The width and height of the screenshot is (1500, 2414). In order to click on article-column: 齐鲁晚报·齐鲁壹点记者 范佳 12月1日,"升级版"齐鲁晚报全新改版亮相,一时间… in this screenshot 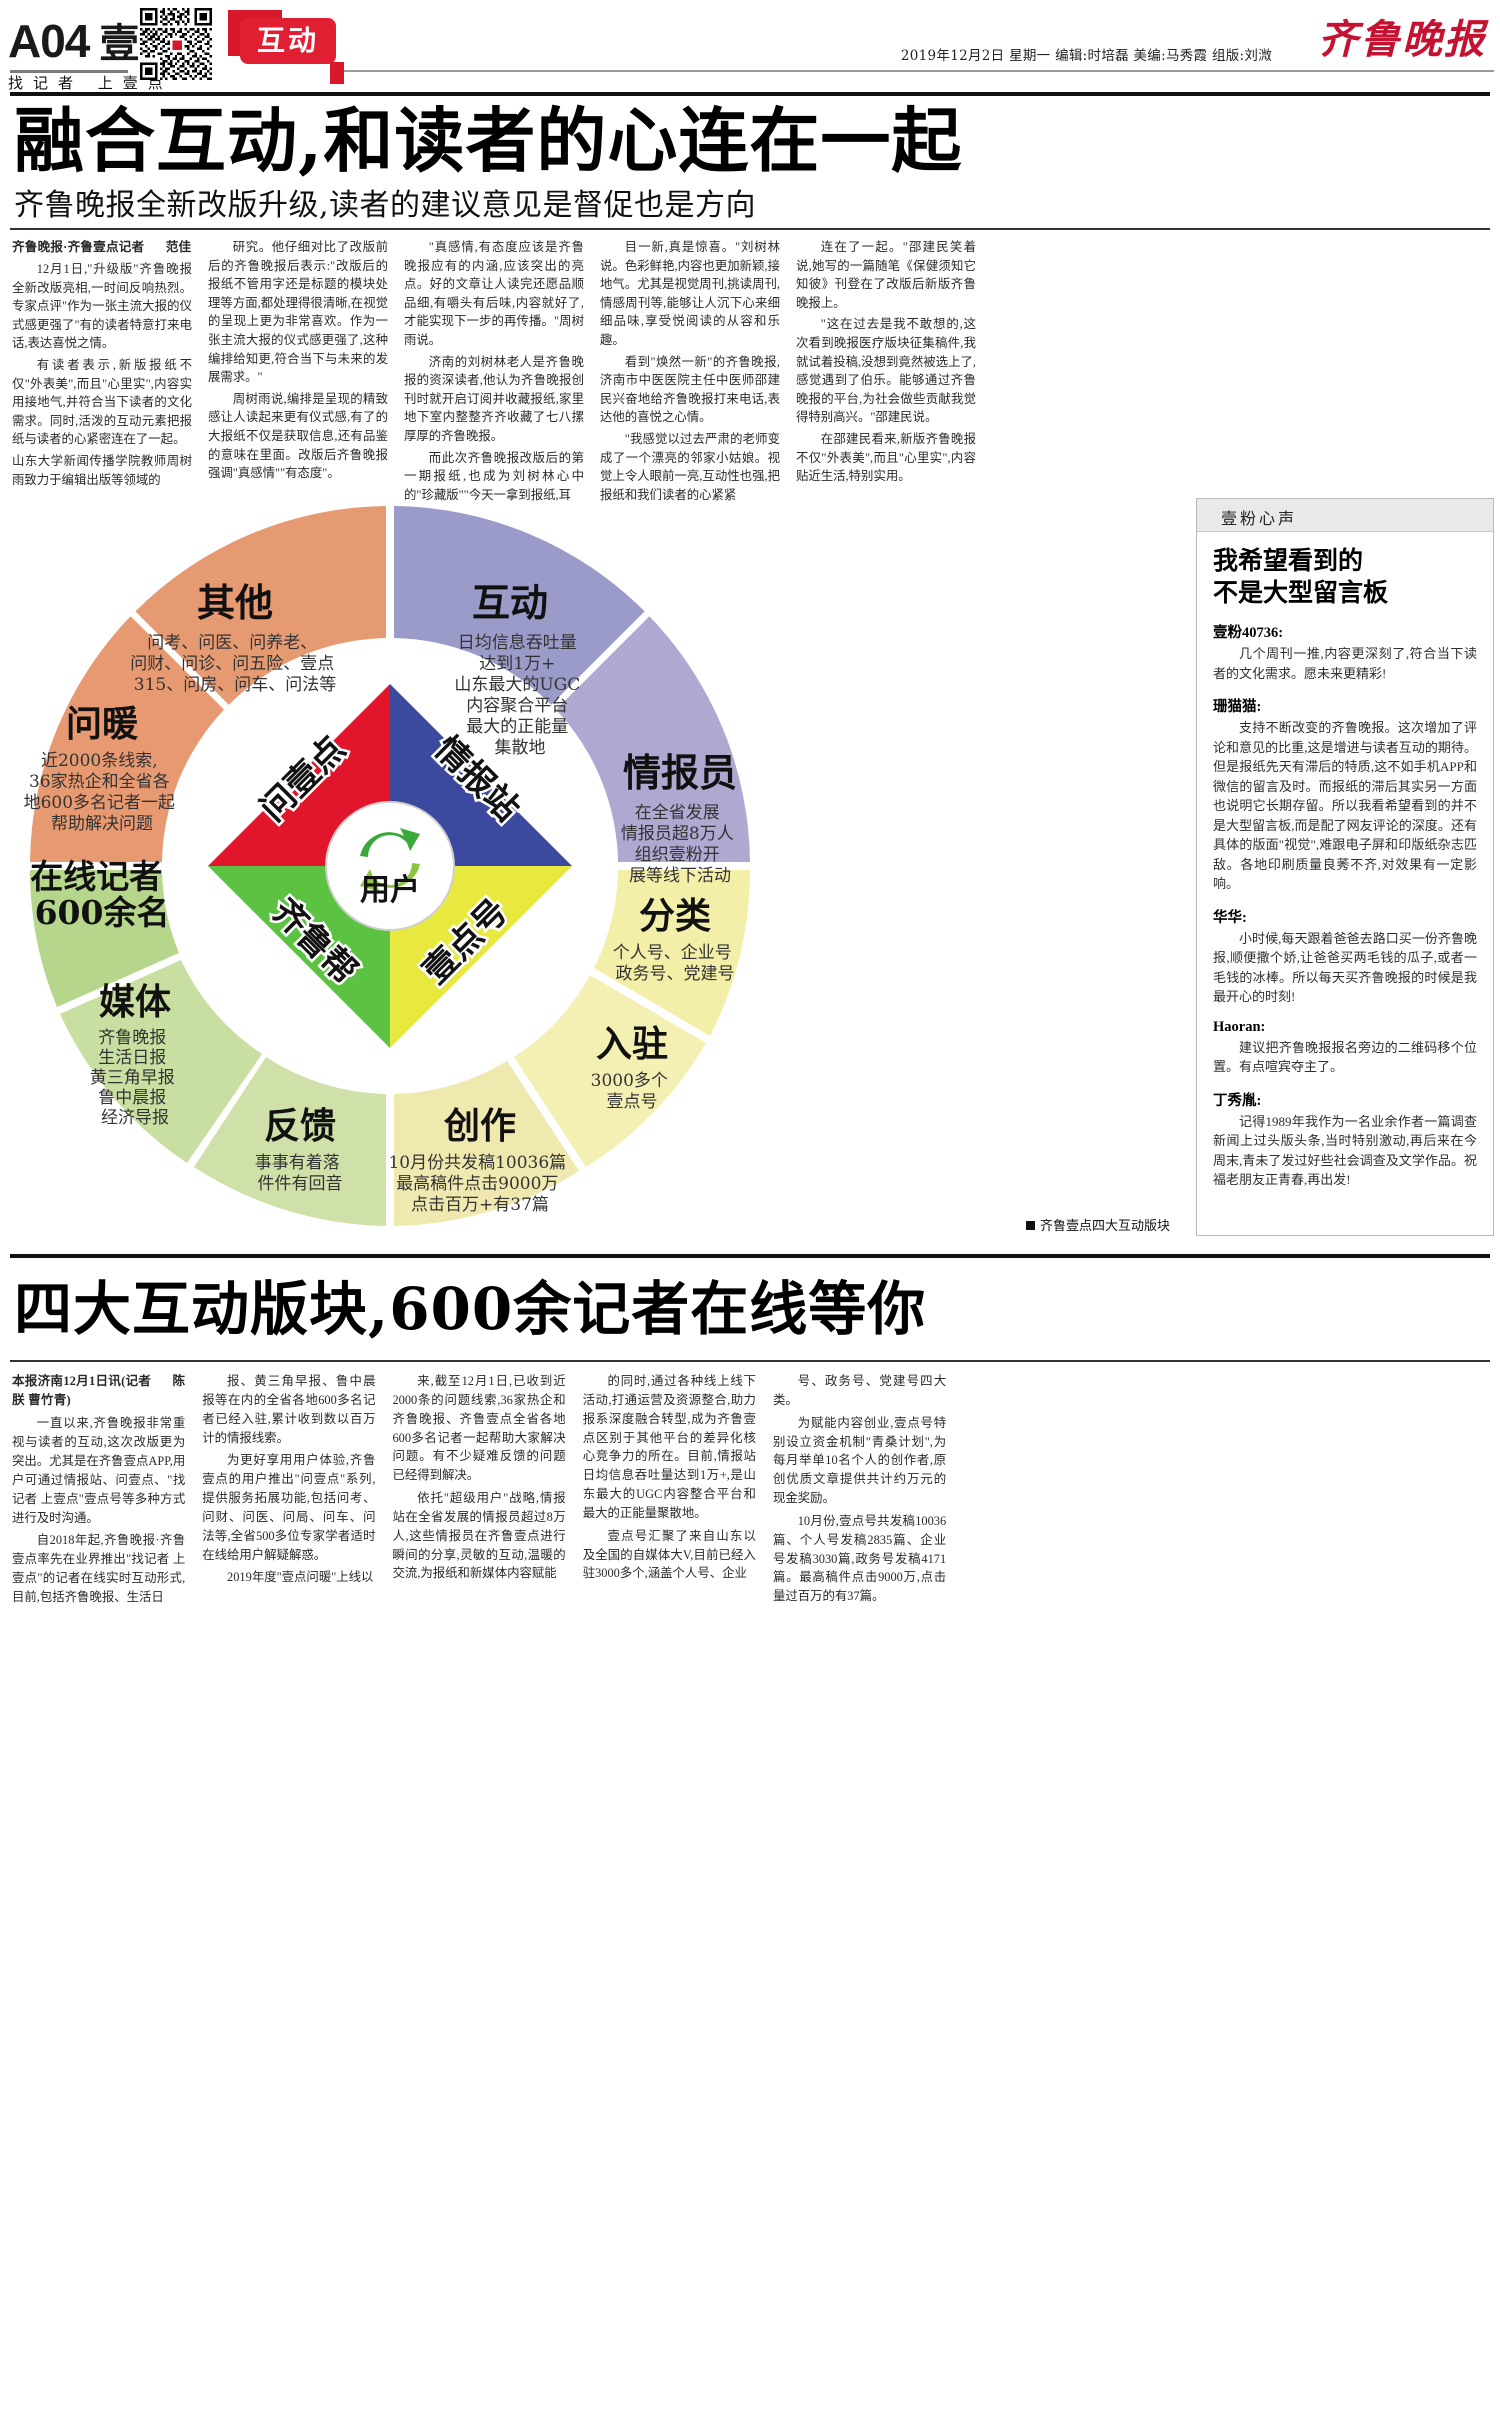, I will do `click(102, 362)`.